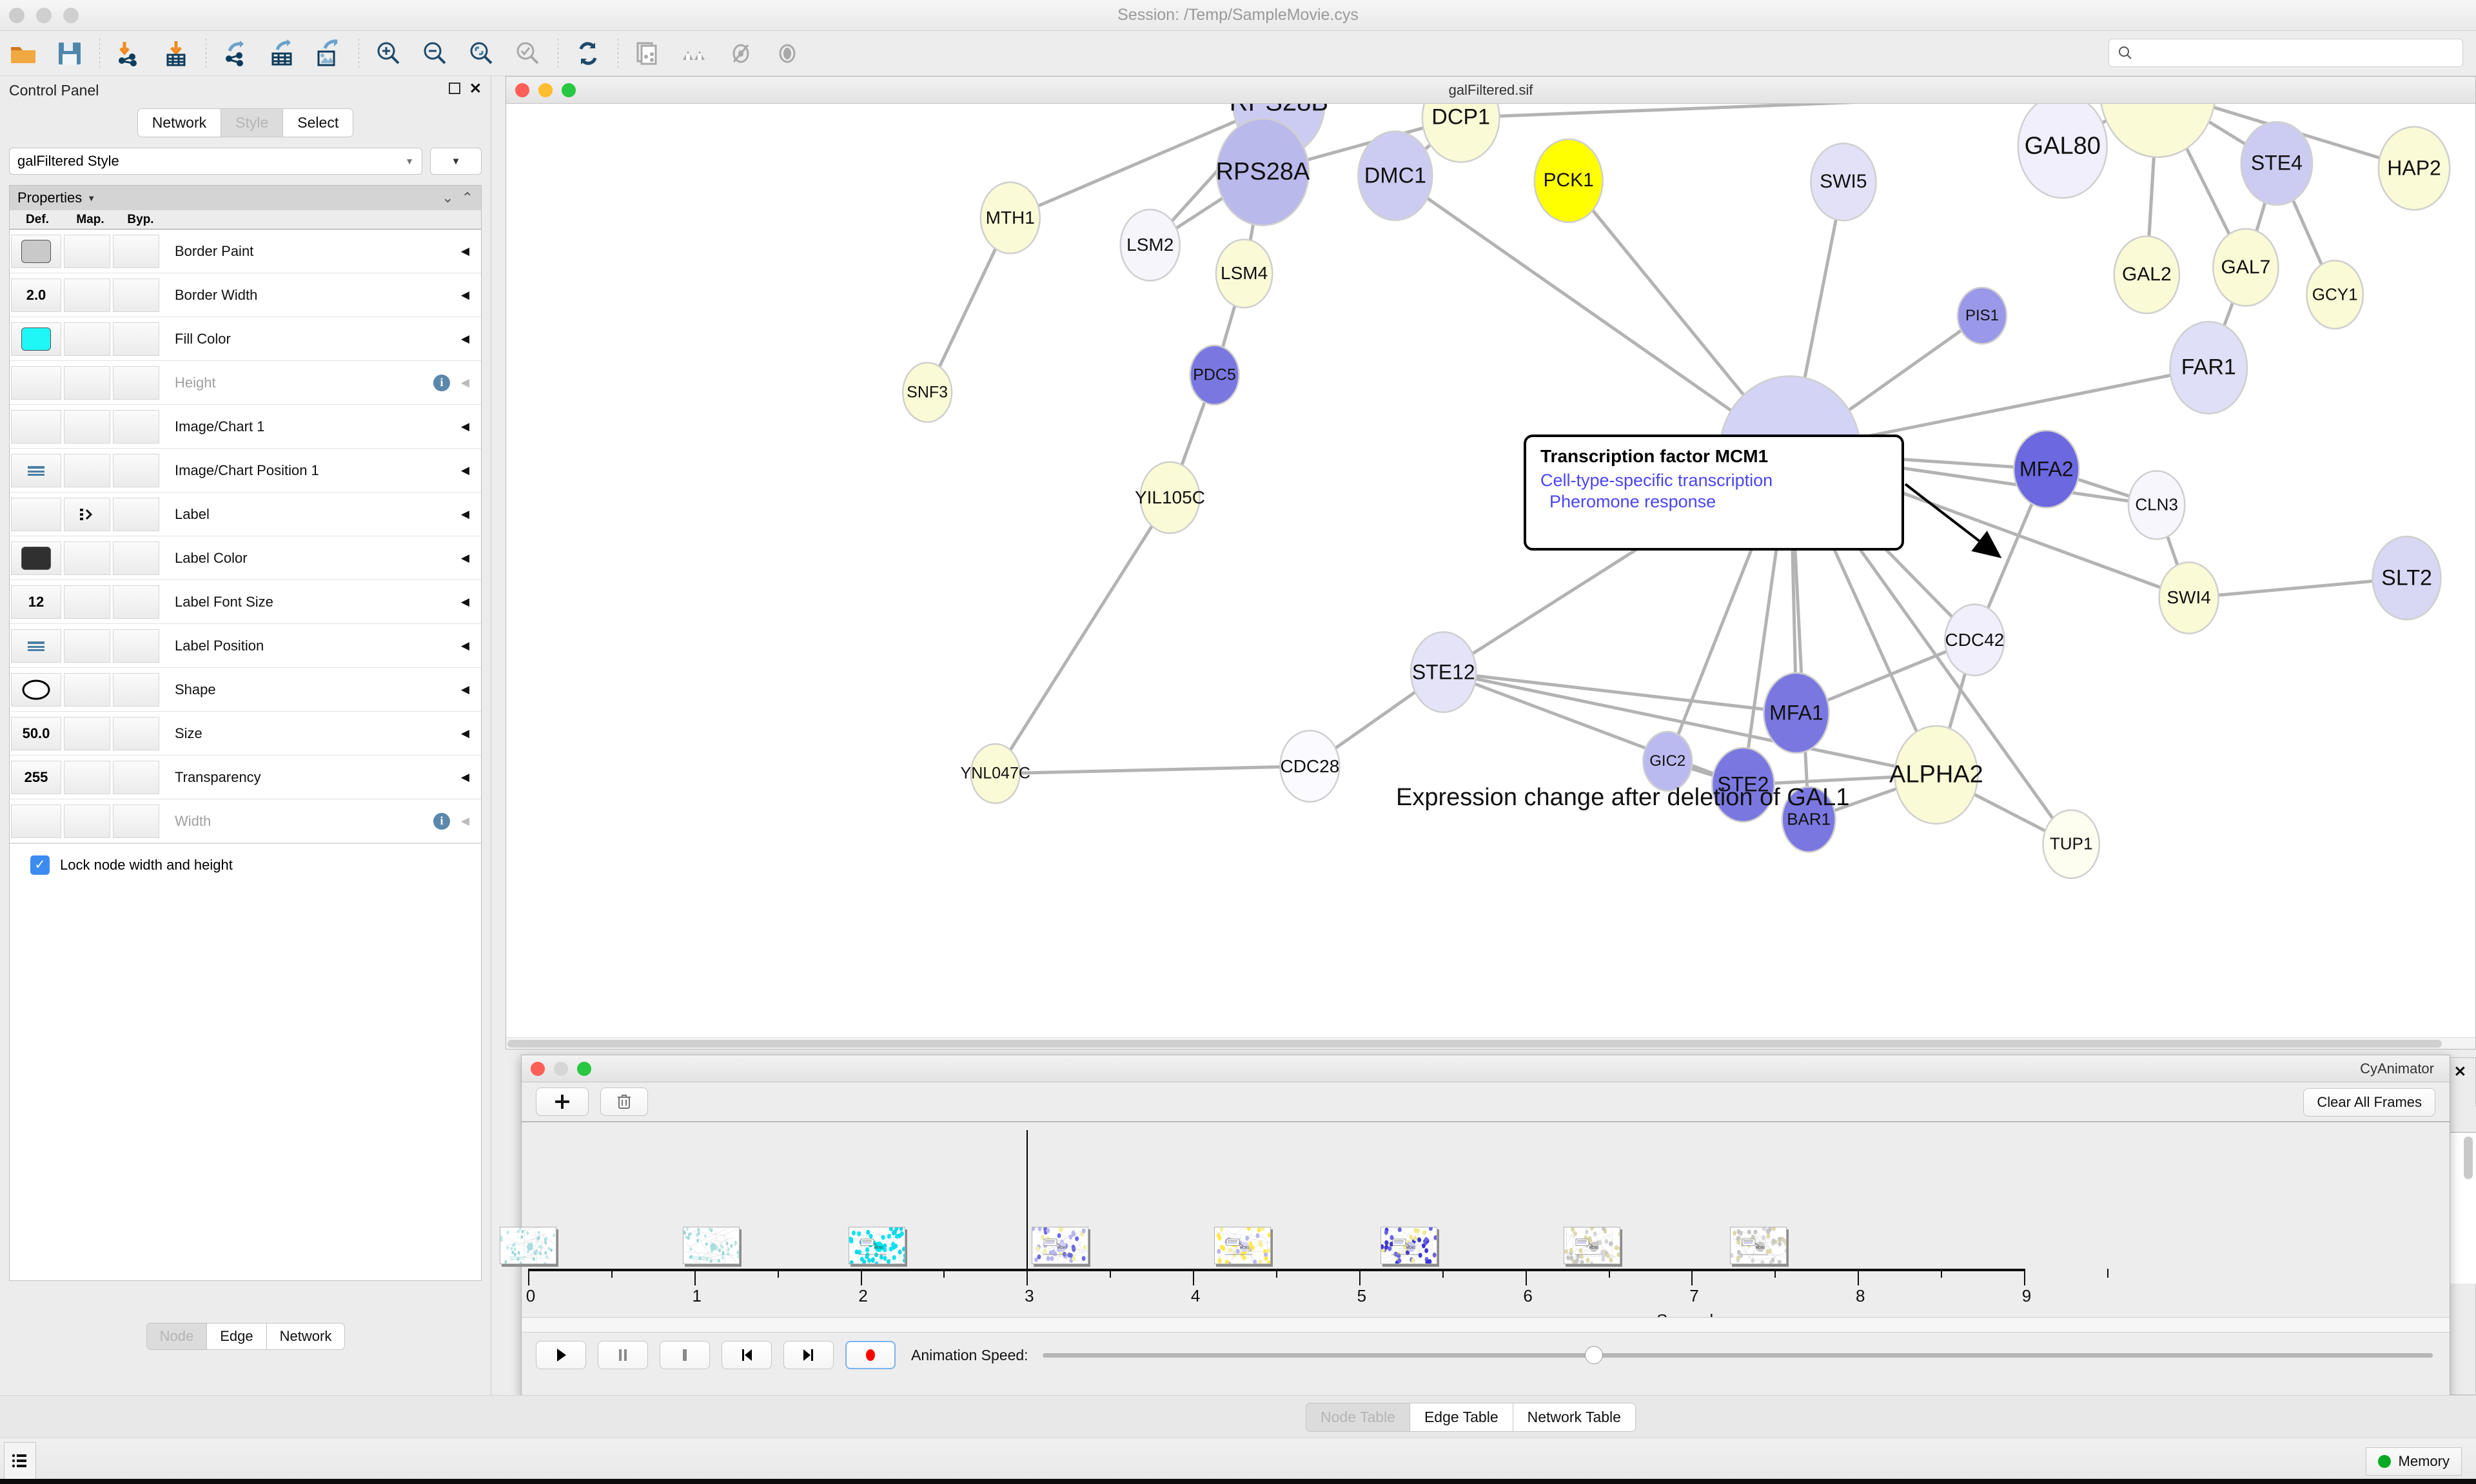 The height and width of the screenshot is (1484, 2476). What do you see at coordinates (245, 690) in the screenshot?
I see `property-row: Shape ◀` at bounding box center [245, 690].